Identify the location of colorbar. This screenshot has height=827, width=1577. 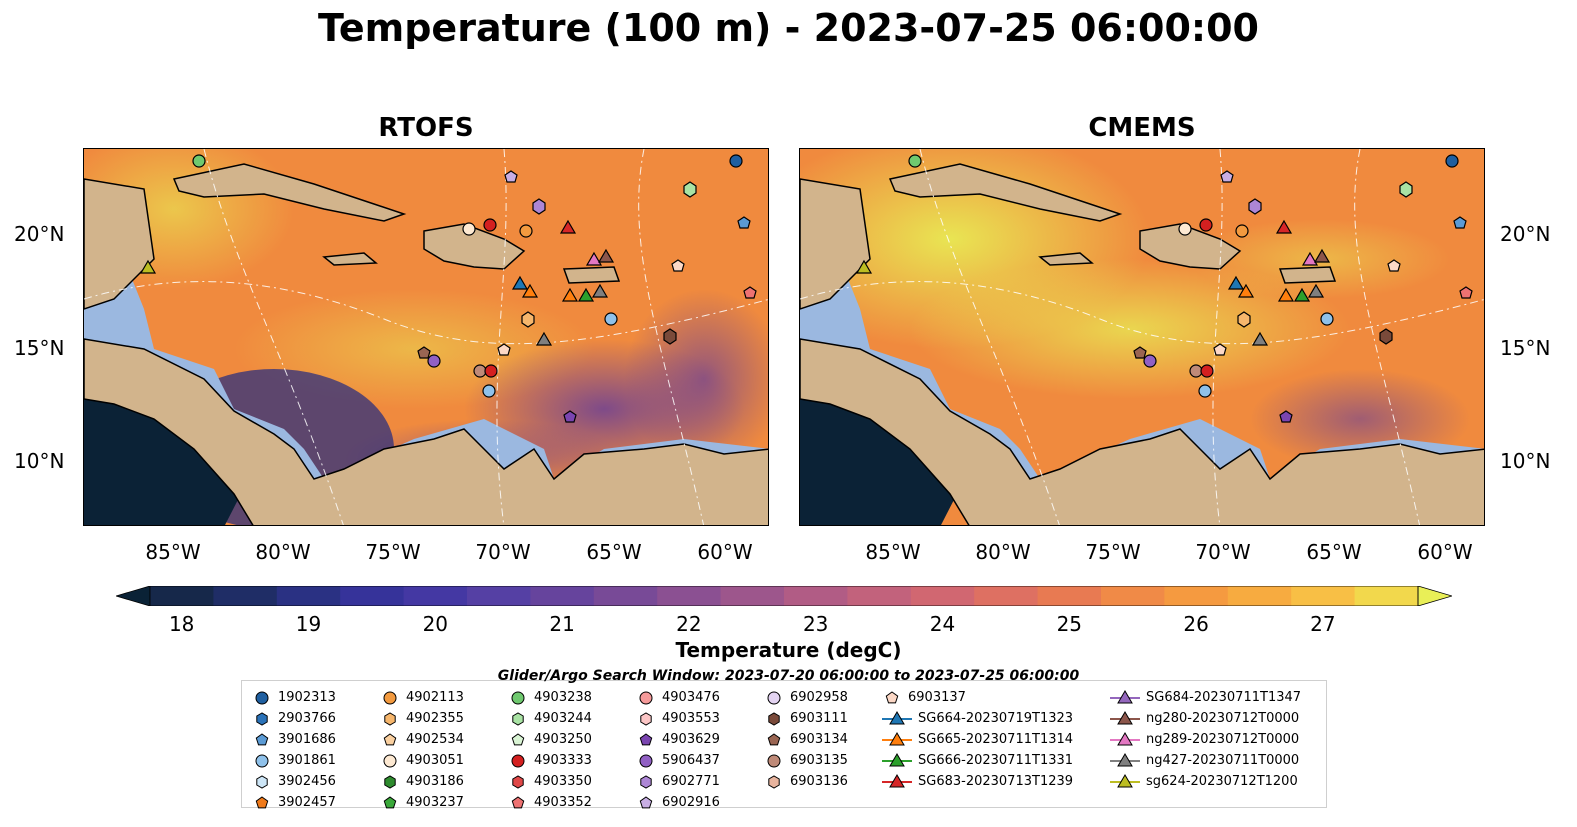
(784, 596).